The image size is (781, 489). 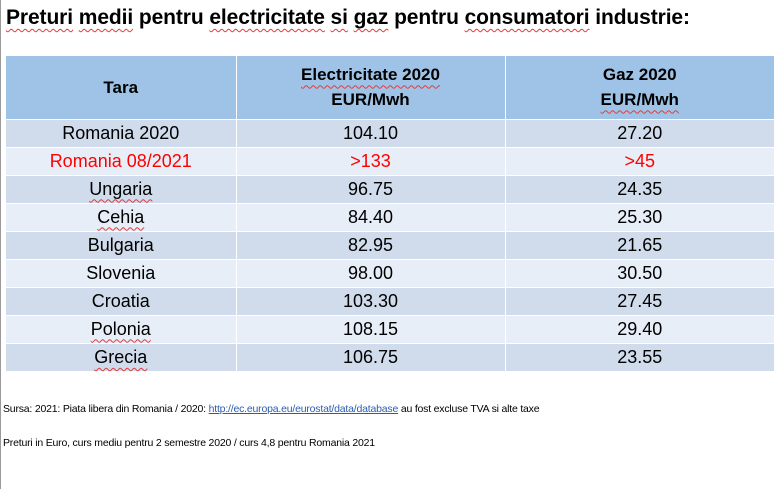 What do you see at coordinates (371, 356) in the screenshot?
I see `cell-electricity: 106.75` at bounding box center [371, 356].